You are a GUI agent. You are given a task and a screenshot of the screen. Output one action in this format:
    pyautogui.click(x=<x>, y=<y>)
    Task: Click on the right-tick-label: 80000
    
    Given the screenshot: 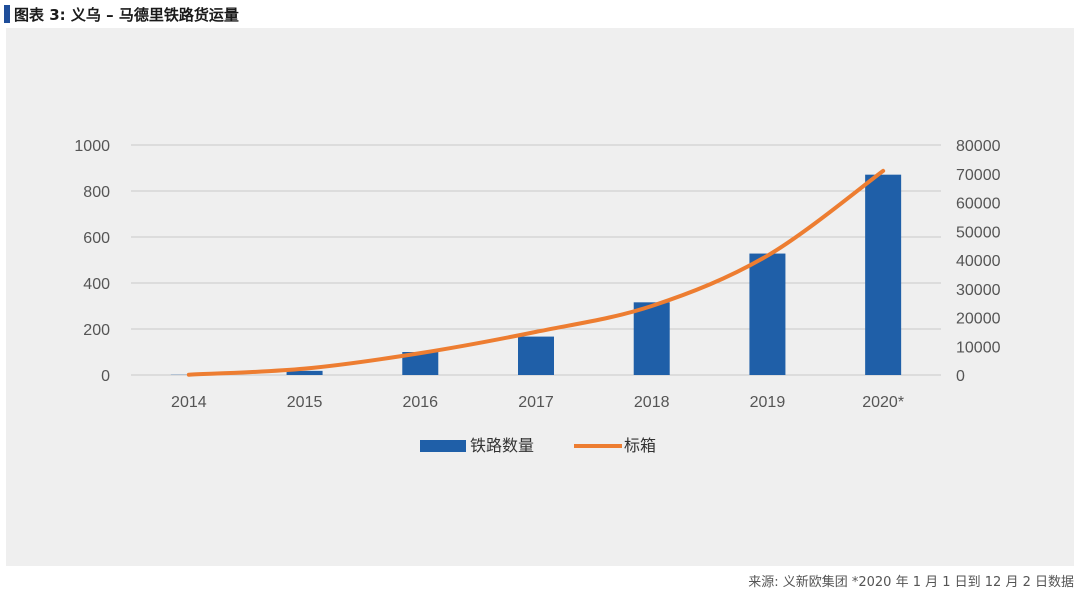 What is the action you would take?
    pyautogui.click(x=978, y=146)
    